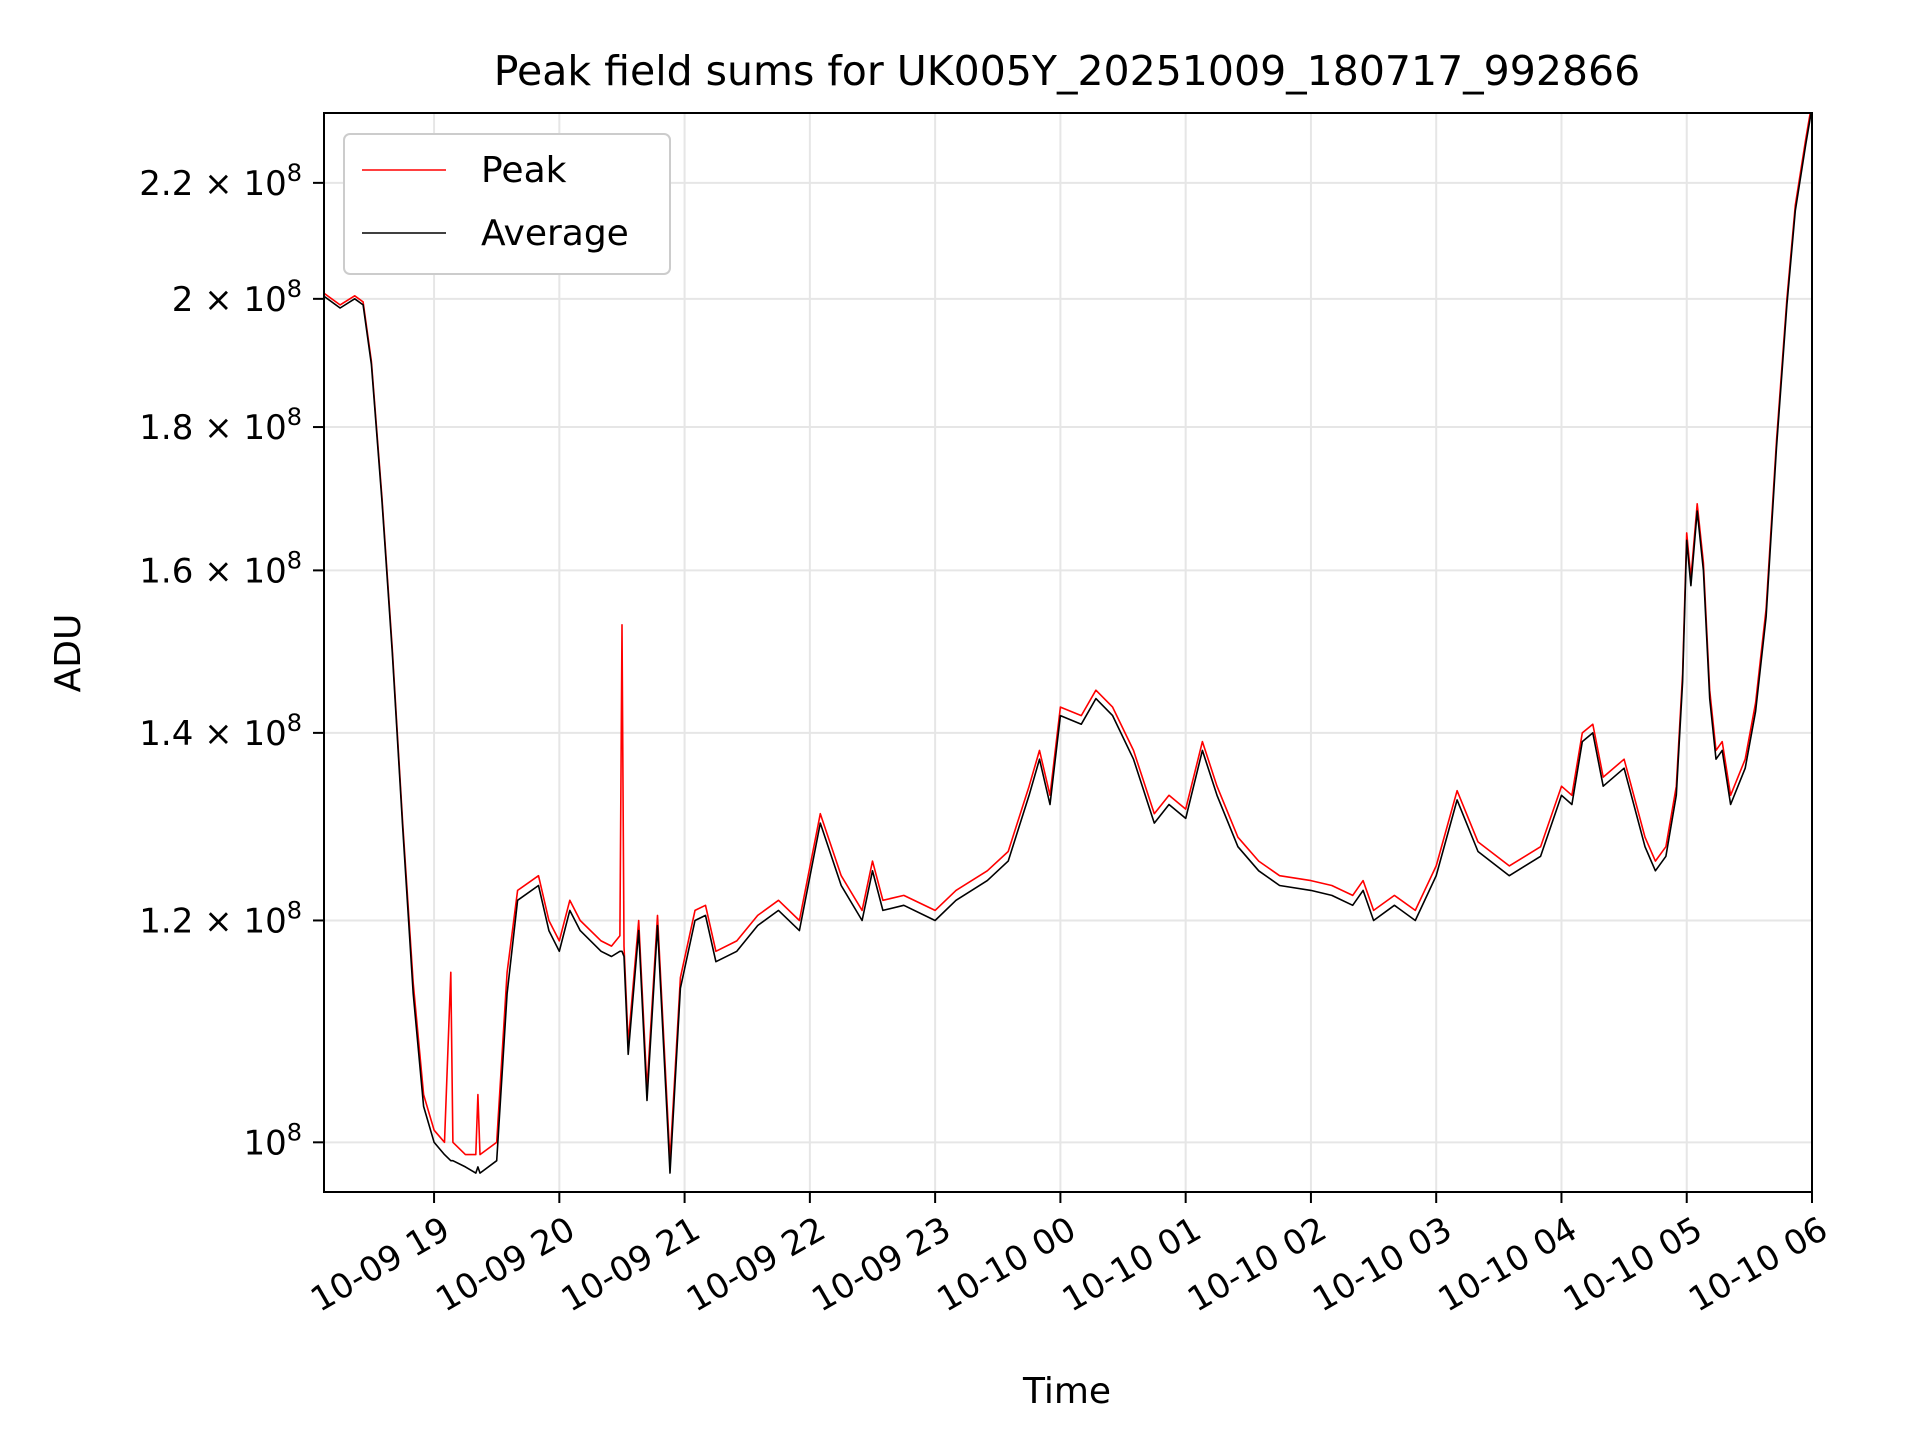  What do you see at coordinates (1758, 1264) in the screenshot?
I see `x-tick-label: 10-10 06` at bounding box center [1758, 1264].